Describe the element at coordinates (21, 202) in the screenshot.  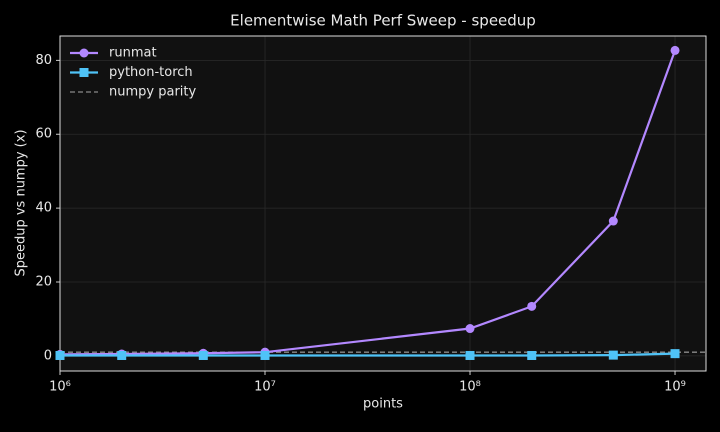
I see `y-axis-label: Speedup vs numpy (x)` at that location.